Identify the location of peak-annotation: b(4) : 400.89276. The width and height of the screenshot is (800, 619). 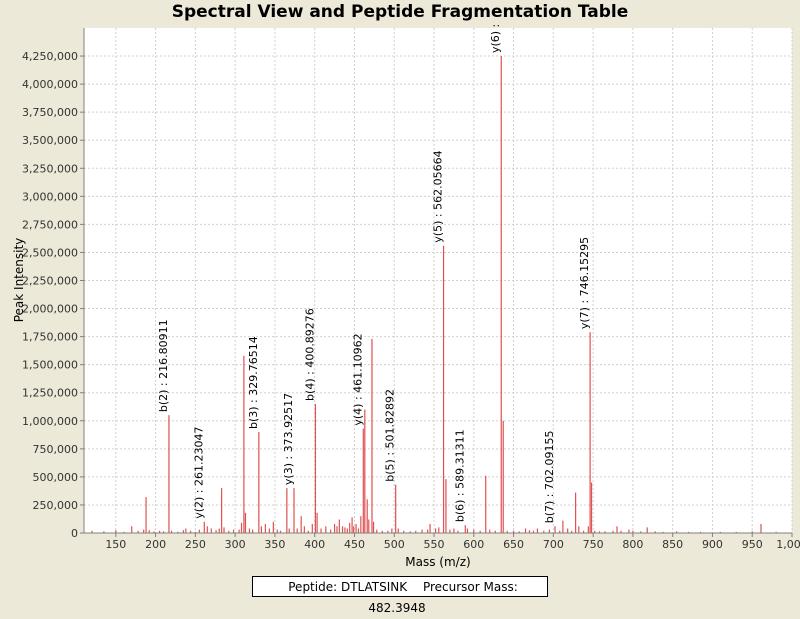
(309, 354).